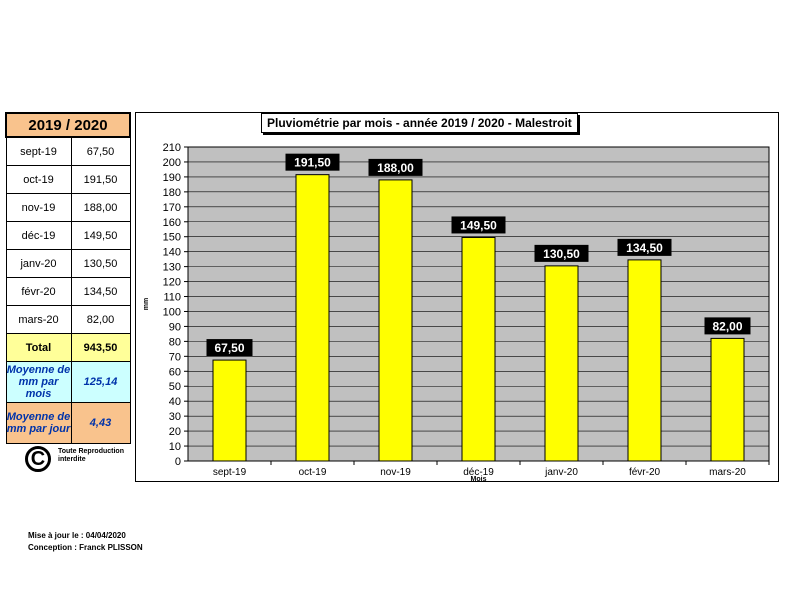  What do you see at coordinates (85, 547) in the screenshot?
I see `author: Conception : Franck PLISSON` at bounding box center [85, 547].